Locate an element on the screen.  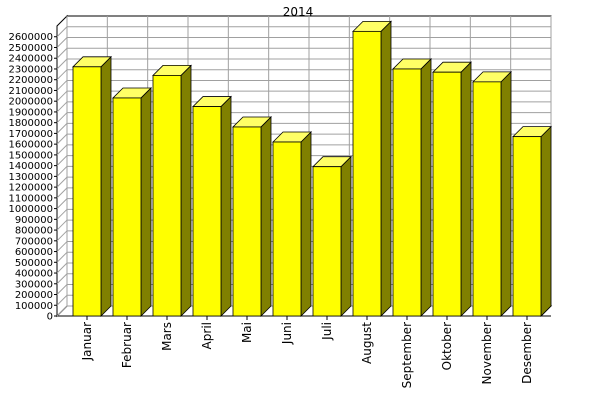
y-tick-label: 1500000 is located at coordinates (30, 155).